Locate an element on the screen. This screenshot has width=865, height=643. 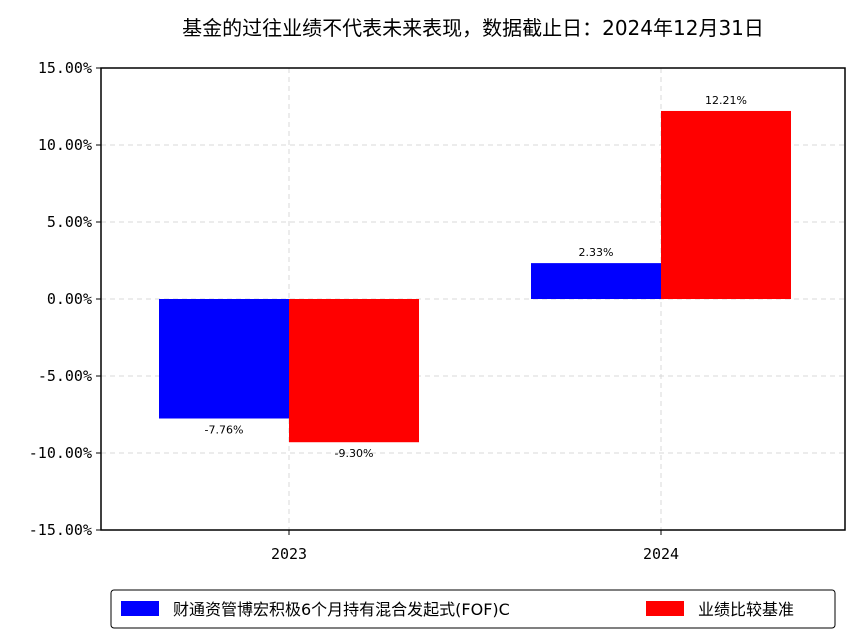
legend: 财通资管博宏积极6个月持有混合发起式(FOF)C 业绩比较基准 is located at coordinates (473, 609).